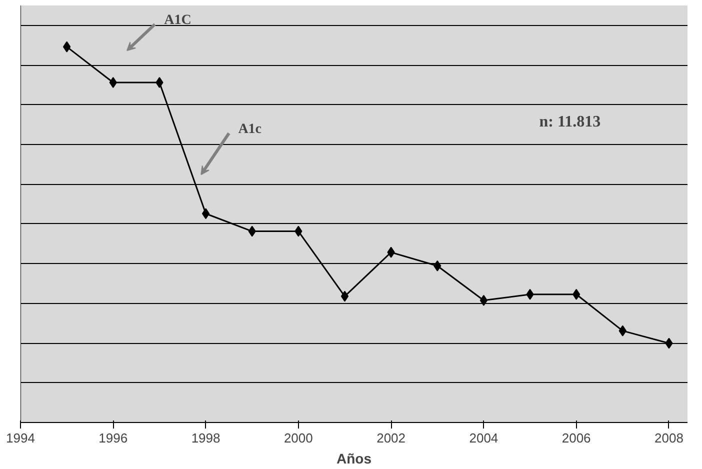  Describe the element at coordinates (669, 438) in the screenshot. I see `x-tick-label: 2008` at that location.